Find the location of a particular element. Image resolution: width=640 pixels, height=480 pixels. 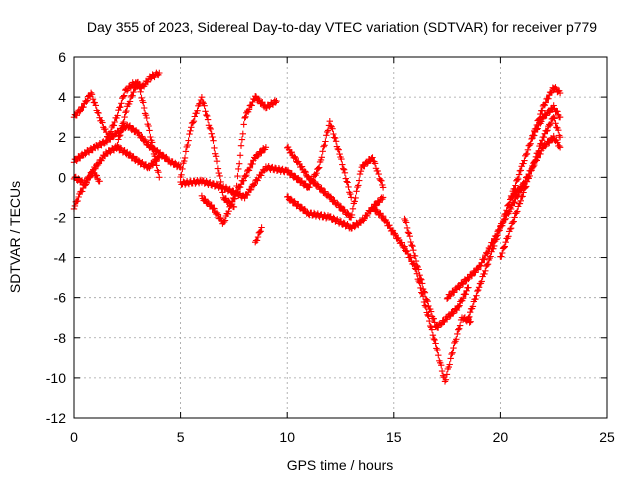

x-tick-label: 25 is located at coordinates (607, 437).